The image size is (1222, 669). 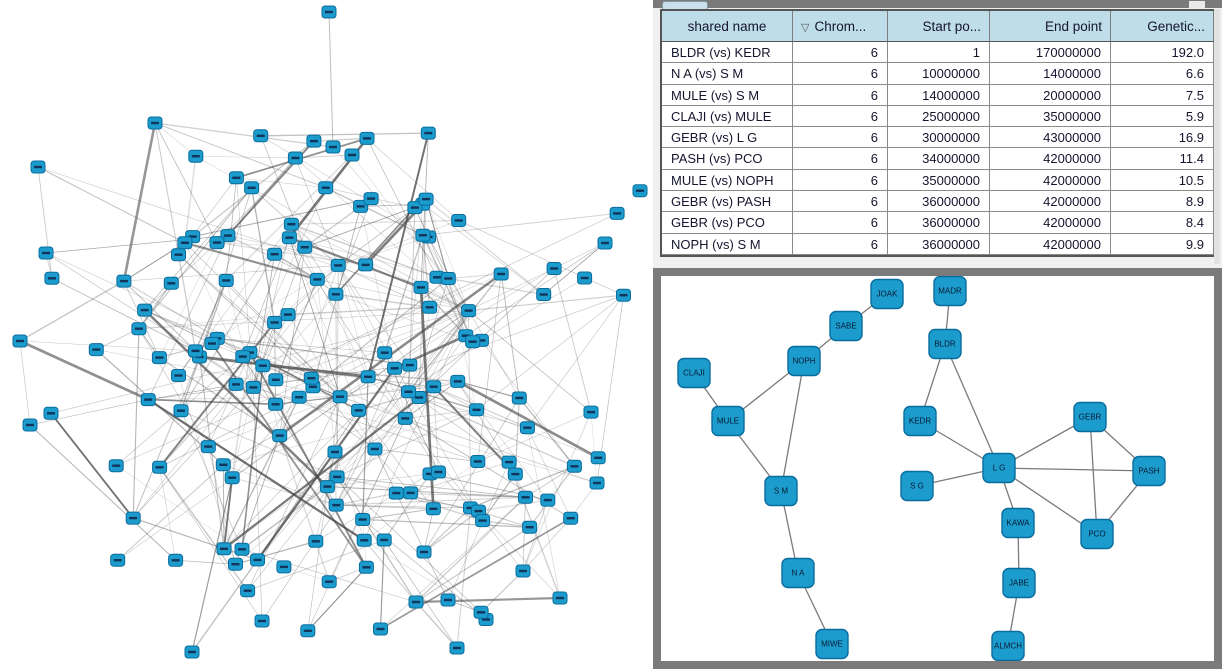 I want to click on panel-tab-fragment, so click(x=685, y=5).